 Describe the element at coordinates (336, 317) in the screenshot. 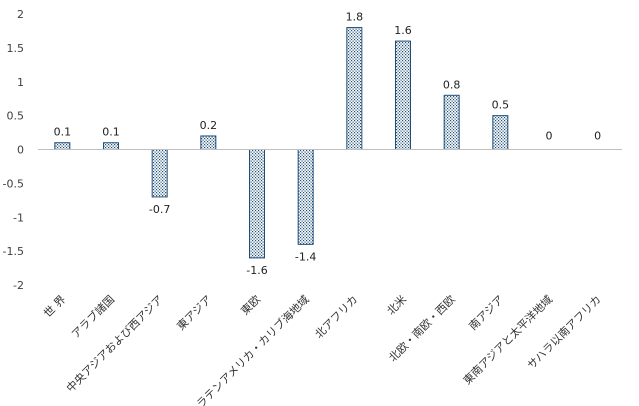

I see `category-label: 北アフリカ` at that location.